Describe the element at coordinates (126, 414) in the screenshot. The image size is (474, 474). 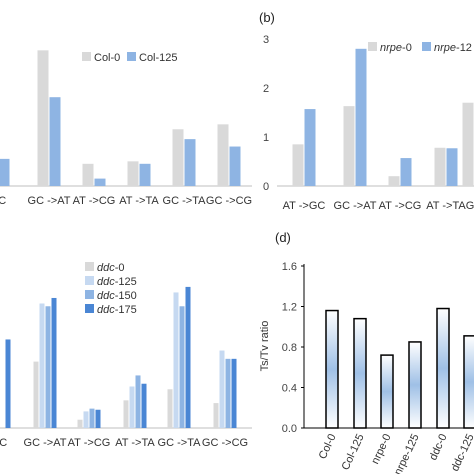
I see `bar-ddc-0-AT->TA` at that location.